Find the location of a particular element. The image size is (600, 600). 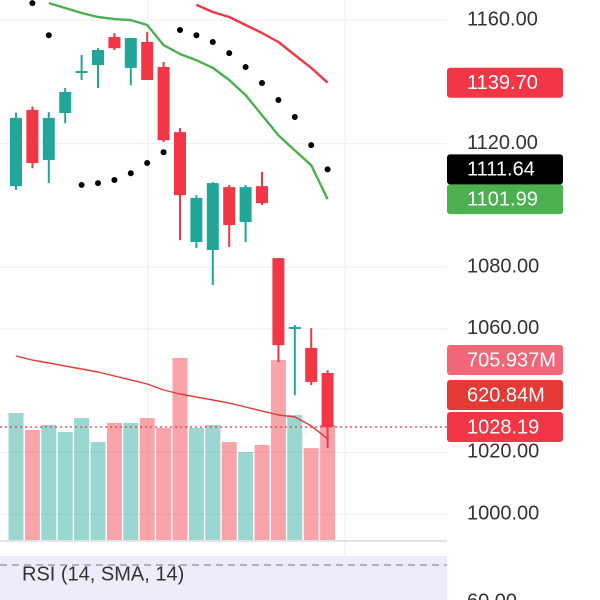

y-tick-label: 1000.00 is located at coordinates (503, 513).